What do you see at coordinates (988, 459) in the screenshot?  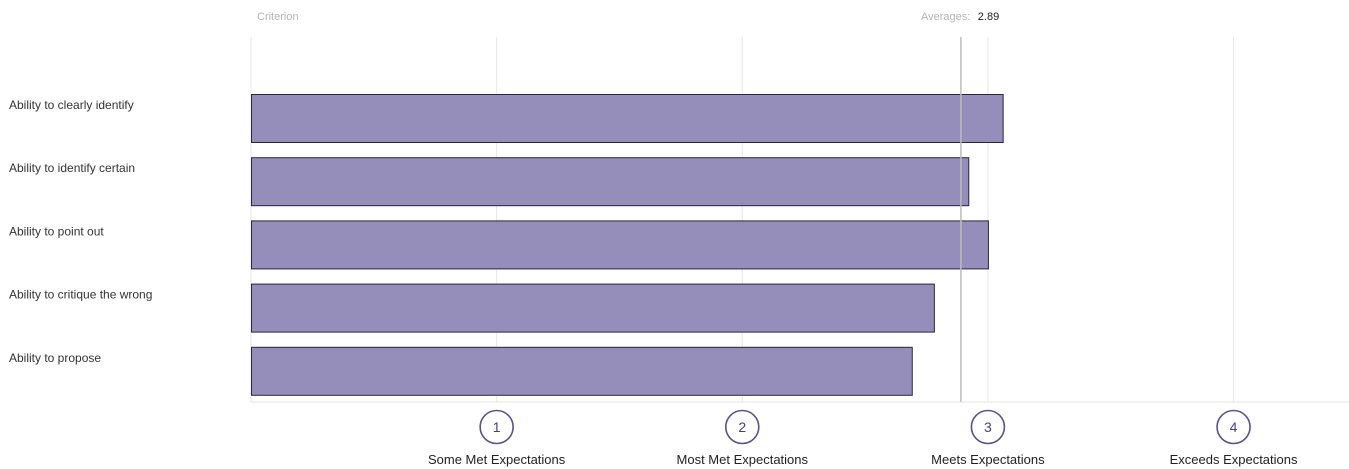 I see `tick-label: Meets Expectations` at bounding box center [988, 459].